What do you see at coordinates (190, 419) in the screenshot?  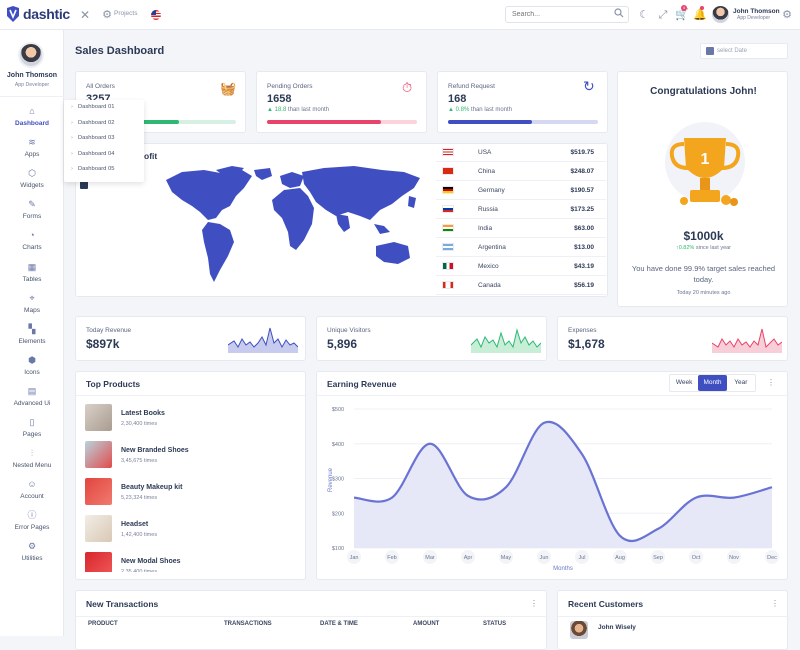 I see `product-item: Latest Books 2,30,400 times` at bounding box center [190, 419].